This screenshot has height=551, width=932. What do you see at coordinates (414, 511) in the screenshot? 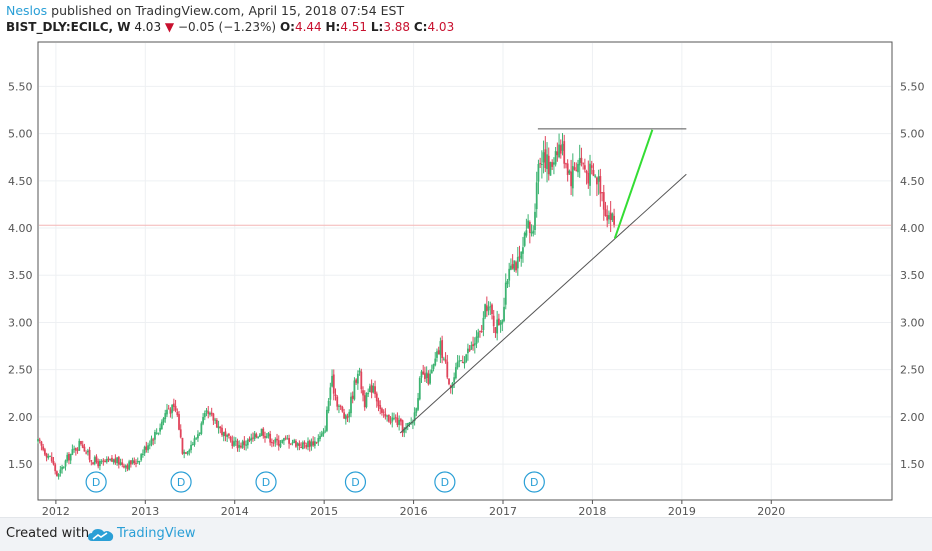
I see `x-tick-label: 2016` at bounding box center [414, 511].